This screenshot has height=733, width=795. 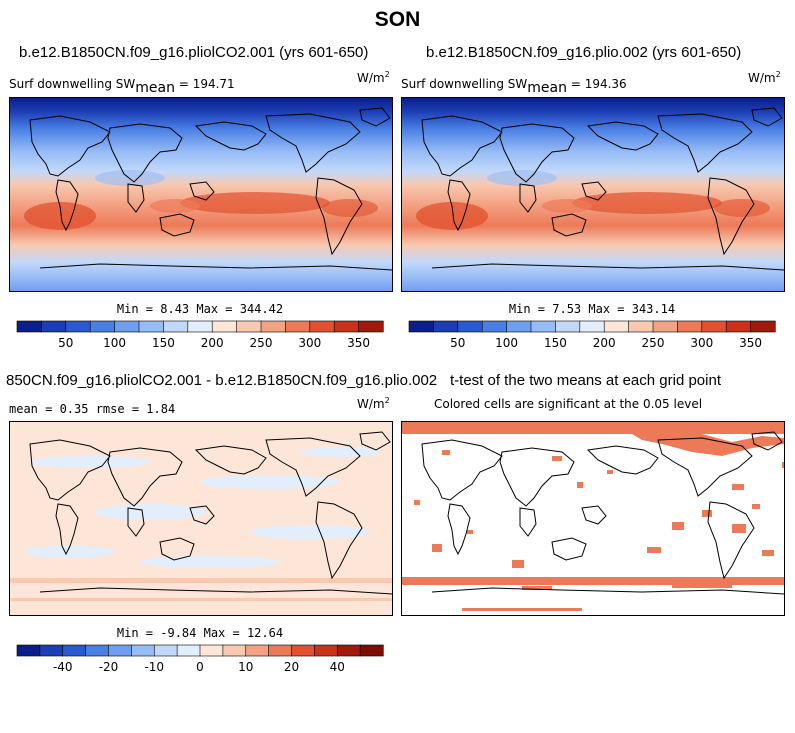 What do you see at coordinates (72, 84) in the screenshot?
I see `variable-name: Surf downwelling SW` at bounding box center [72, 84].